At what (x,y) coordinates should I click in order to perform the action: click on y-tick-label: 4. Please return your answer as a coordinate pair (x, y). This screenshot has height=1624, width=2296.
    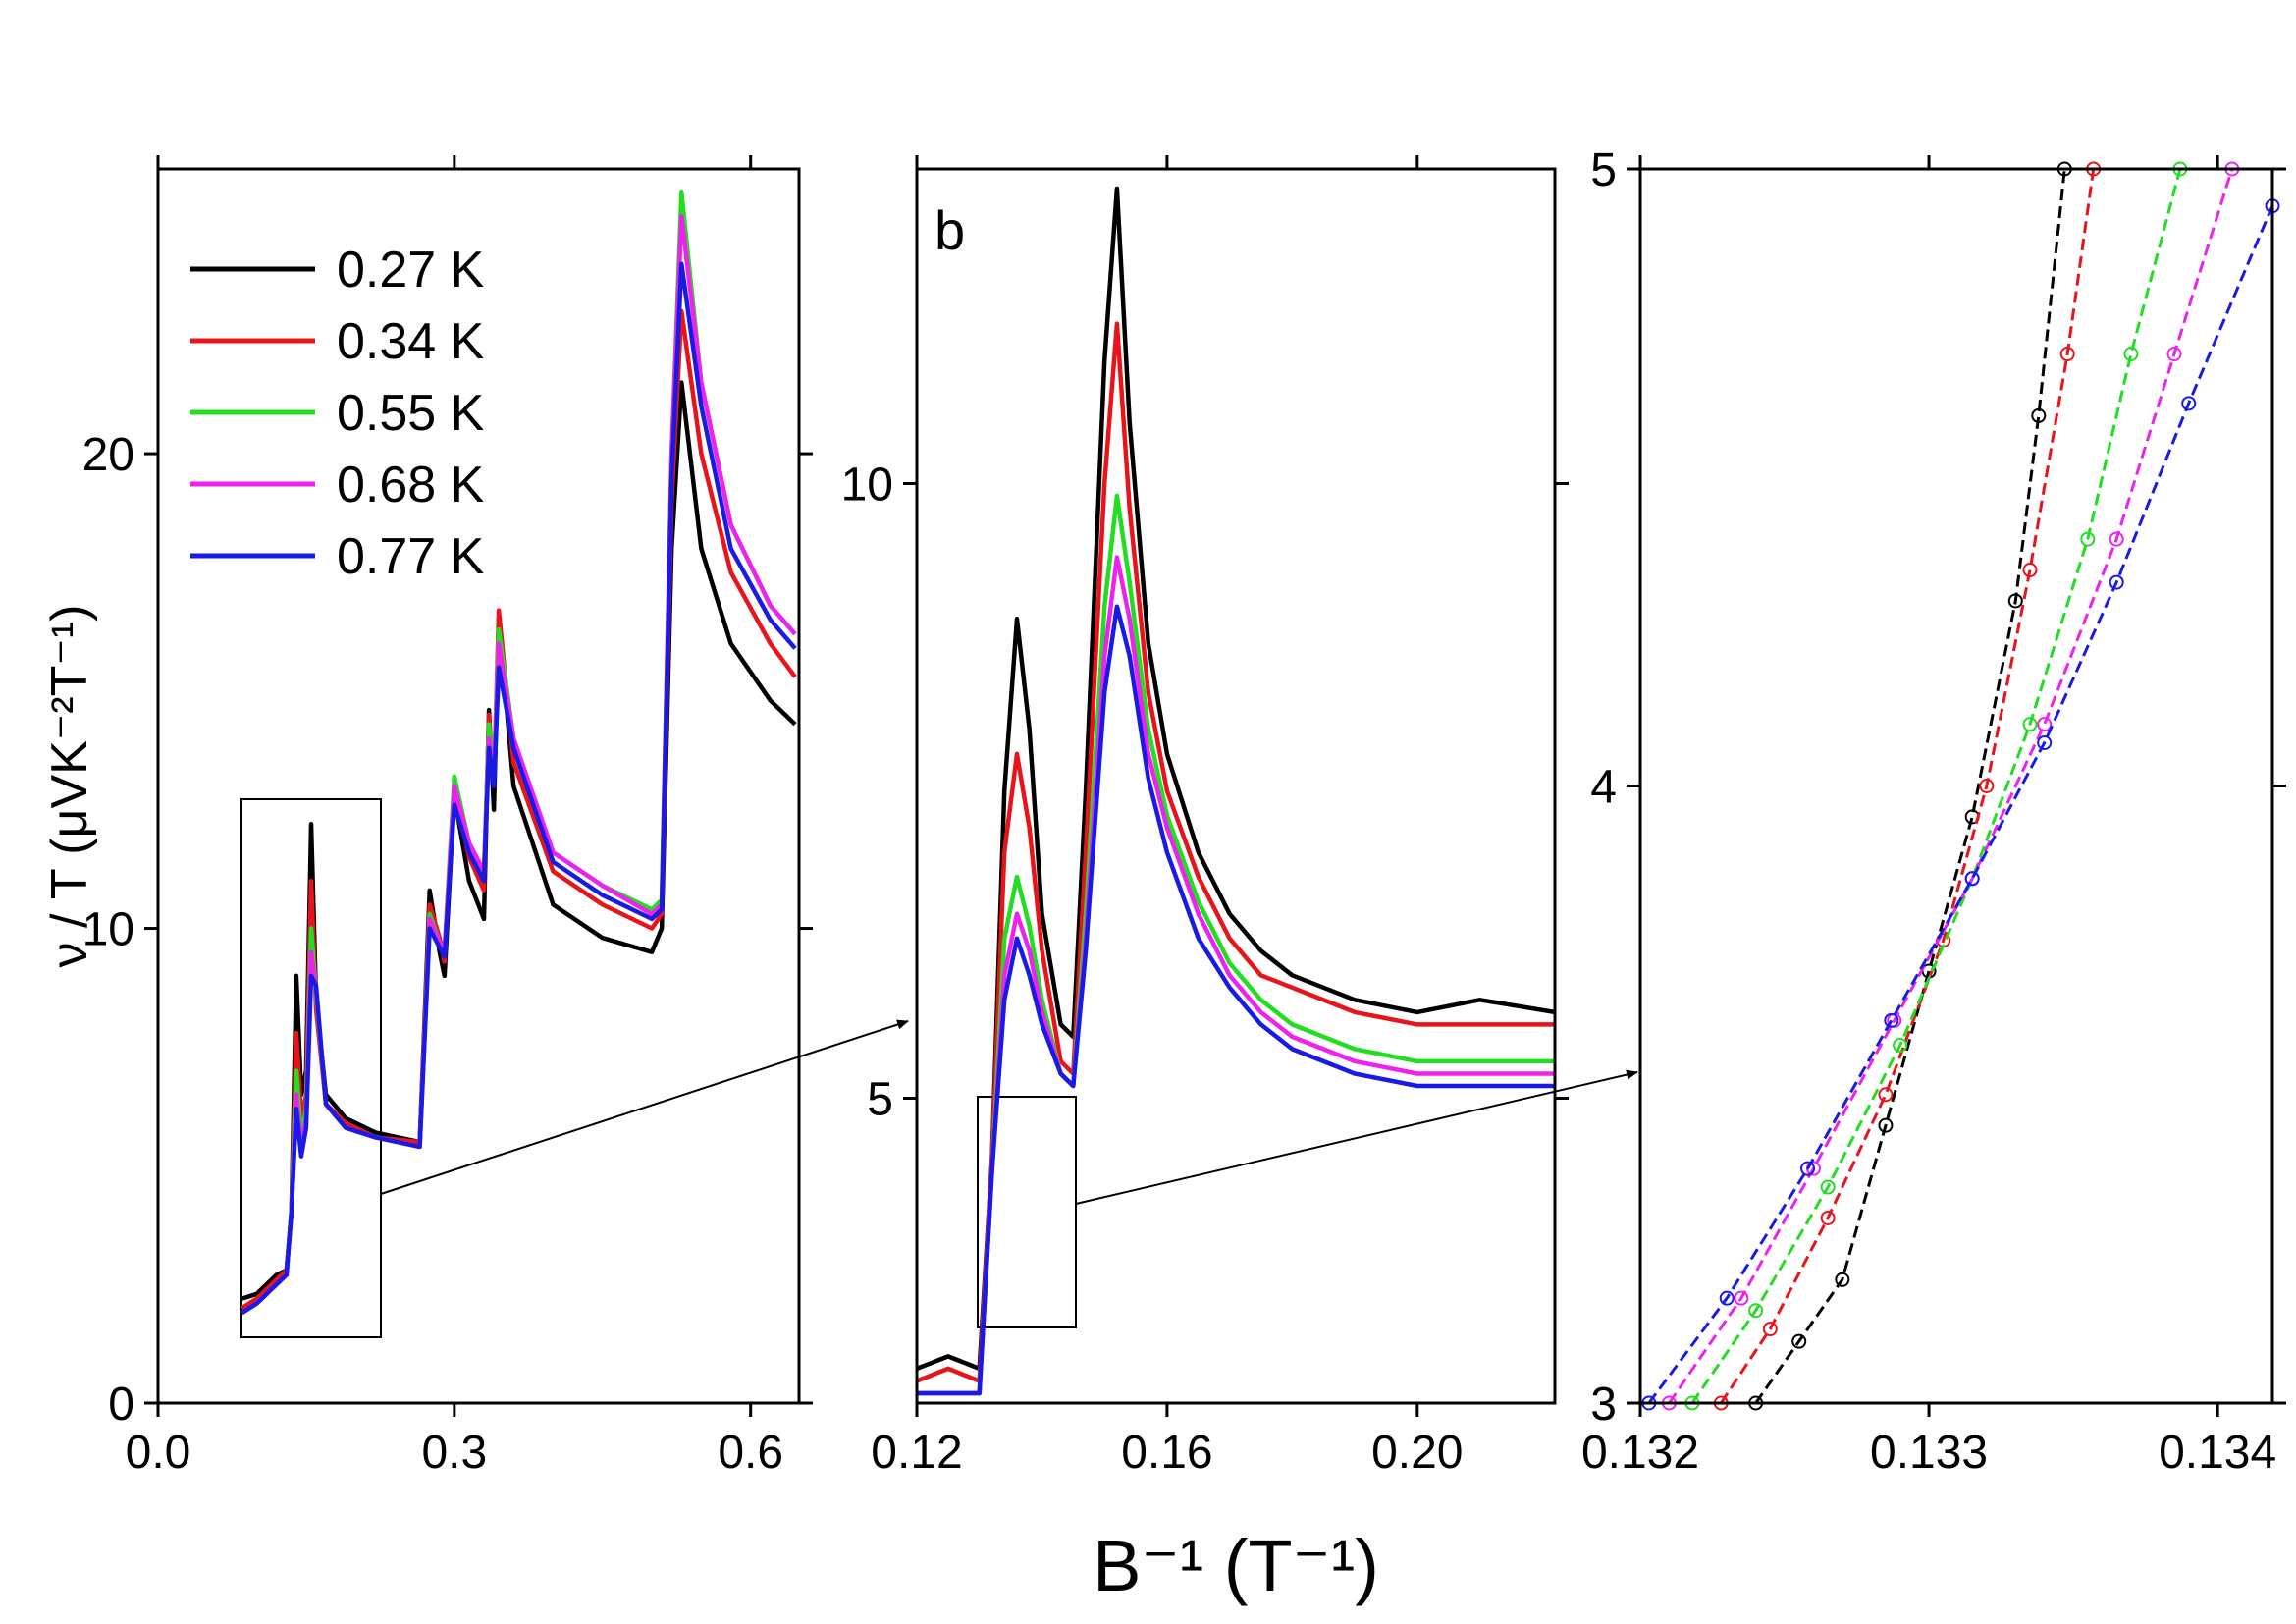
    Looking at the image, I should click on (1604, 788).